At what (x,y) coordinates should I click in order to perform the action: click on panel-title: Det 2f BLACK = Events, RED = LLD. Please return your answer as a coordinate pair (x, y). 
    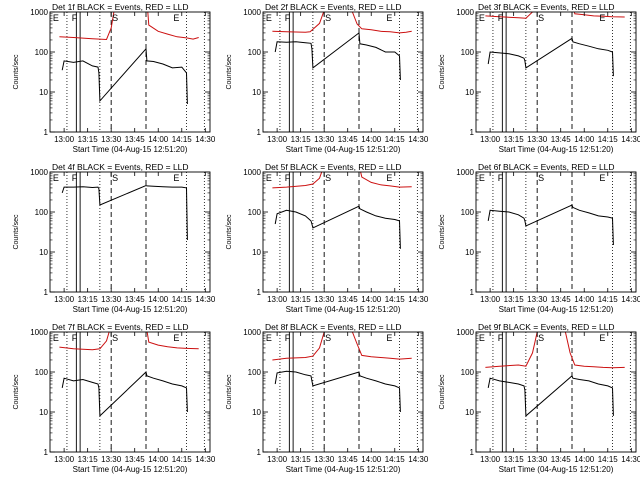
    Looking at the image, I should click on (333, 7).